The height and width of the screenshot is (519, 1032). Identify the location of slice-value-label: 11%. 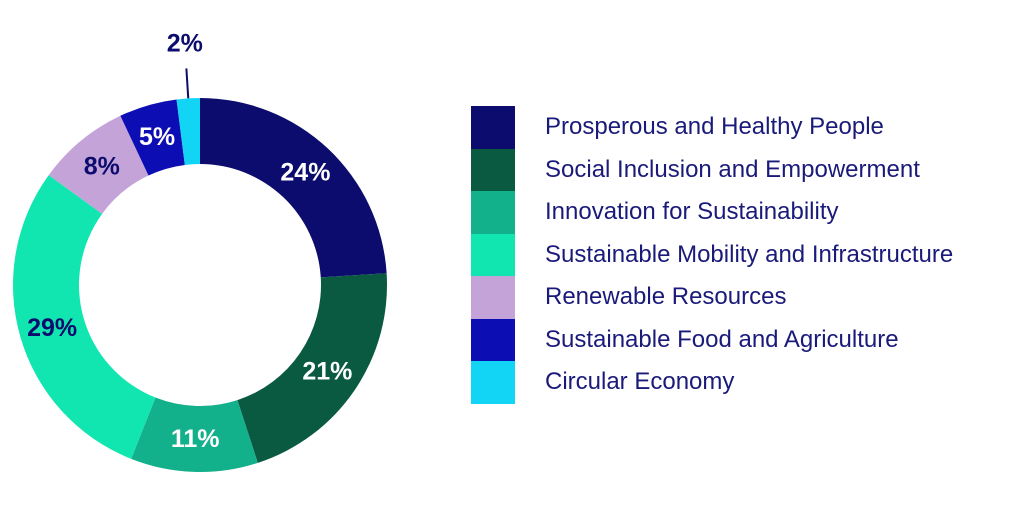
(195, 439).